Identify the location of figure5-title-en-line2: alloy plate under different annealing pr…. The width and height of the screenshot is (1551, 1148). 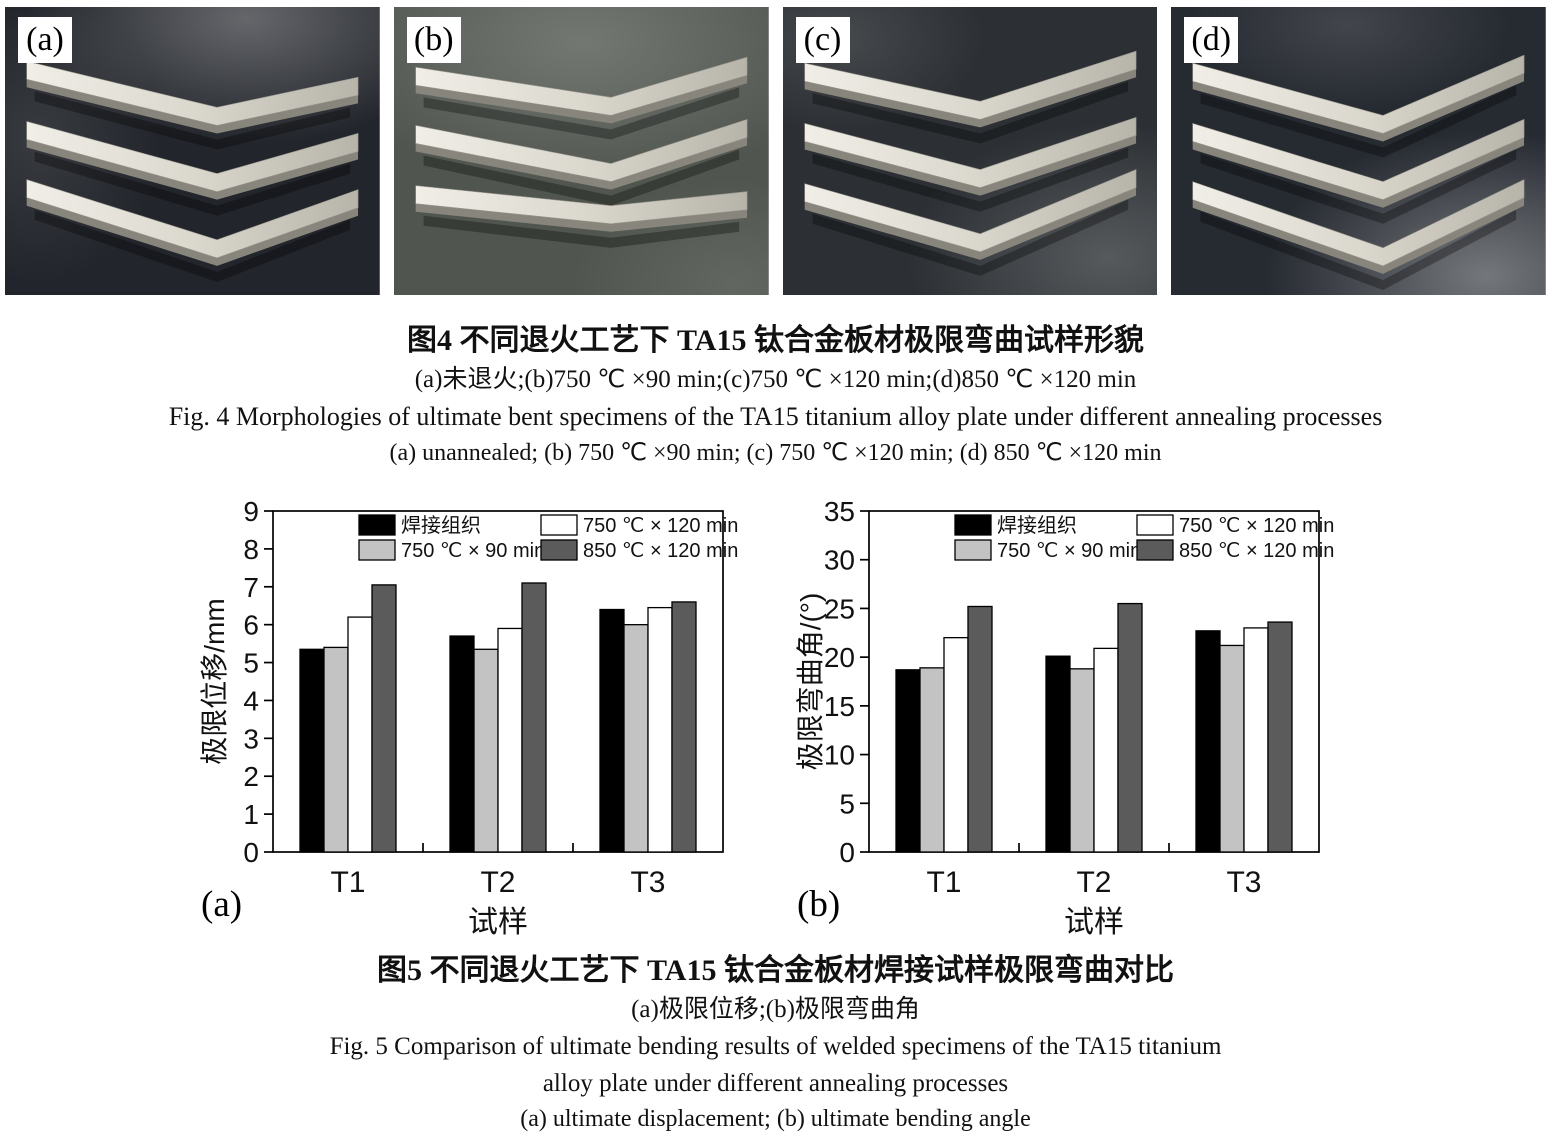
(775, 1083).